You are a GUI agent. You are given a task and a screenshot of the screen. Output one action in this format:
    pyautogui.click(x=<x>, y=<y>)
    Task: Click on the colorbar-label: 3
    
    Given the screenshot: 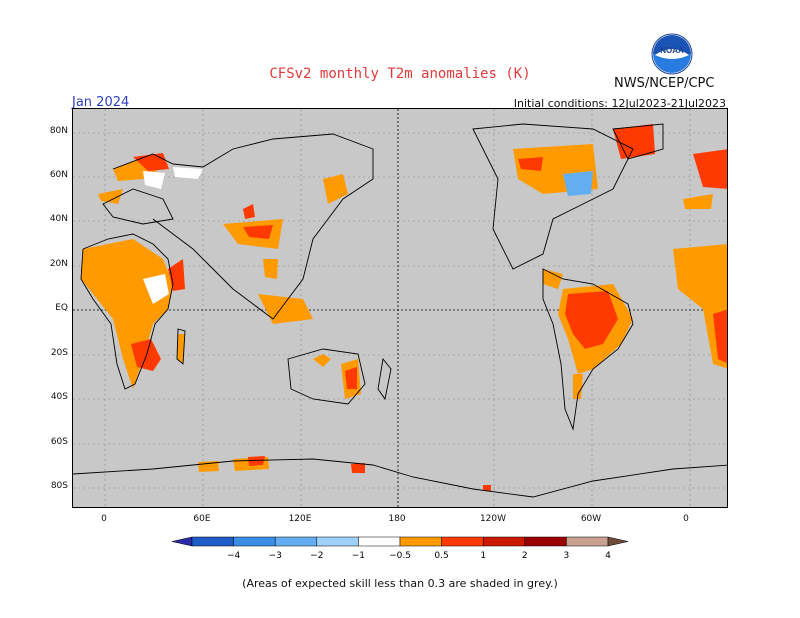 What is the action you would take?
    pyautogui.click(x=567, y=556)
    